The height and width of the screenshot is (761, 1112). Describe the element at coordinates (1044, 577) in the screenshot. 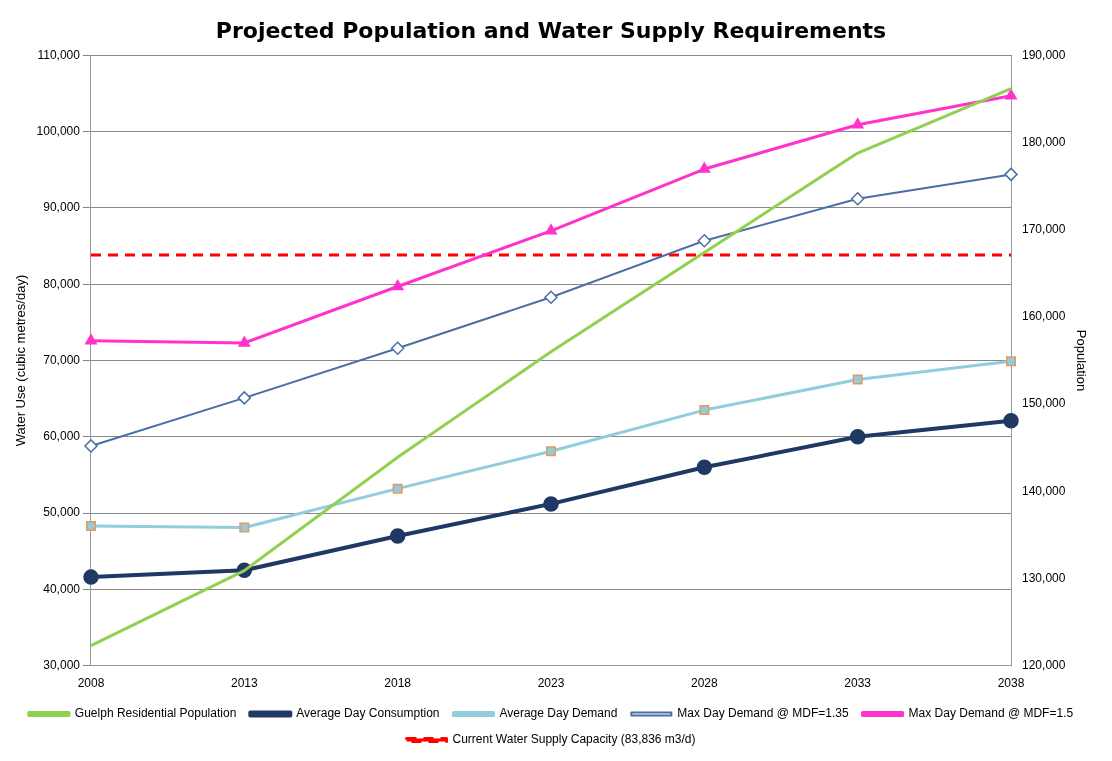

I see `y2-tick-label: 130,000` at that location.